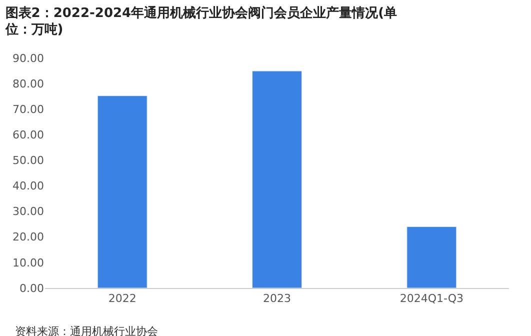 The height and width of the screenshot is (336, 531). I want to click on y-tick-label: 60.00, so click(28, 135).